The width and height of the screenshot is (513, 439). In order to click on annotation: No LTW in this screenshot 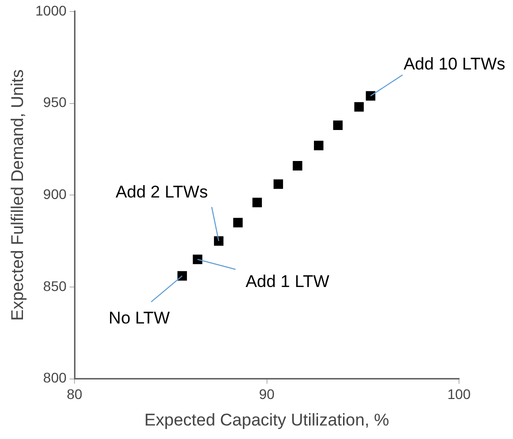, I will do `click(139, 318)`.